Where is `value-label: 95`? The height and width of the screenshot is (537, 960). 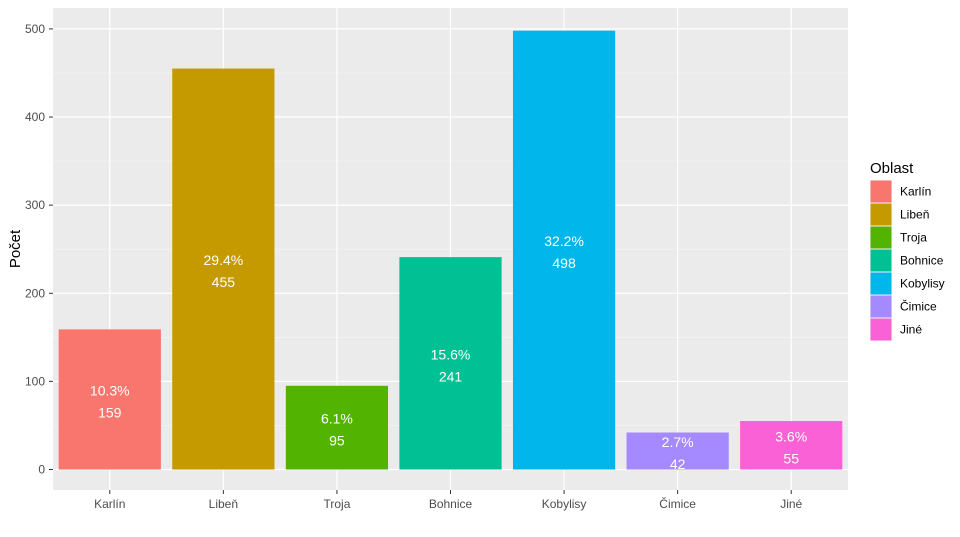 value-label: 95 is located at coordinates (337, 441).